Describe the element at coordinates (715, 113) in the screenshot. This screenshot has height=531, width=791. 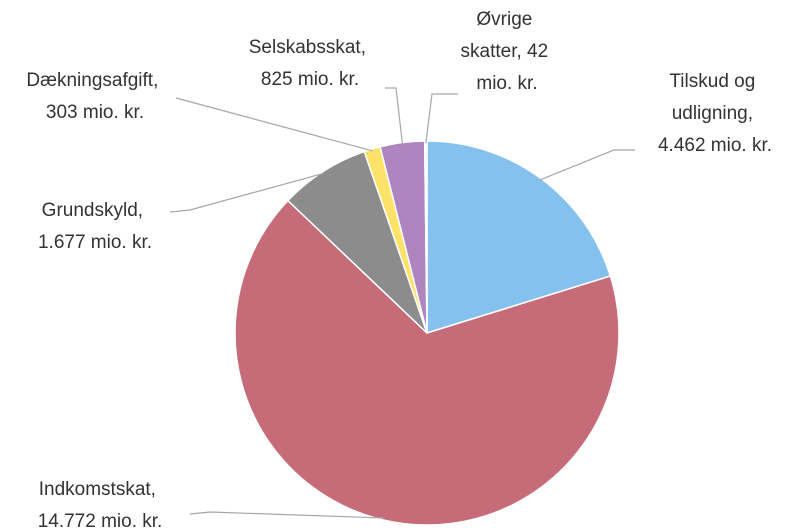
I see `data-label: Tilskud og udligning, 4.462 mio. kr.` at that location.